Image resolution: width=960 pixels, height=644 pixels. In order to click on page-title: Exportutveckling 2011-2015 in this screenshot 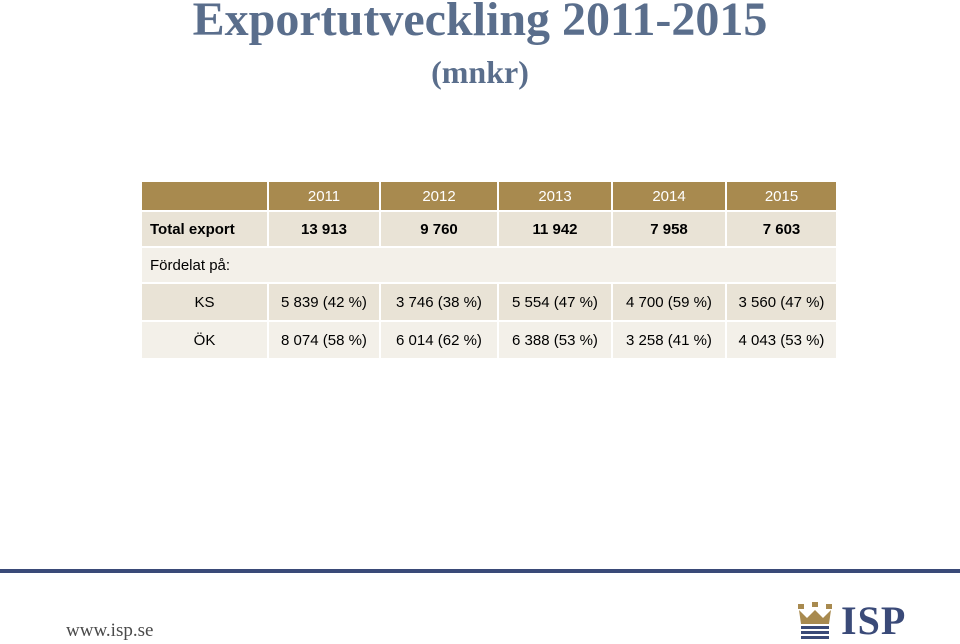, I will do `click(480, 23)`.